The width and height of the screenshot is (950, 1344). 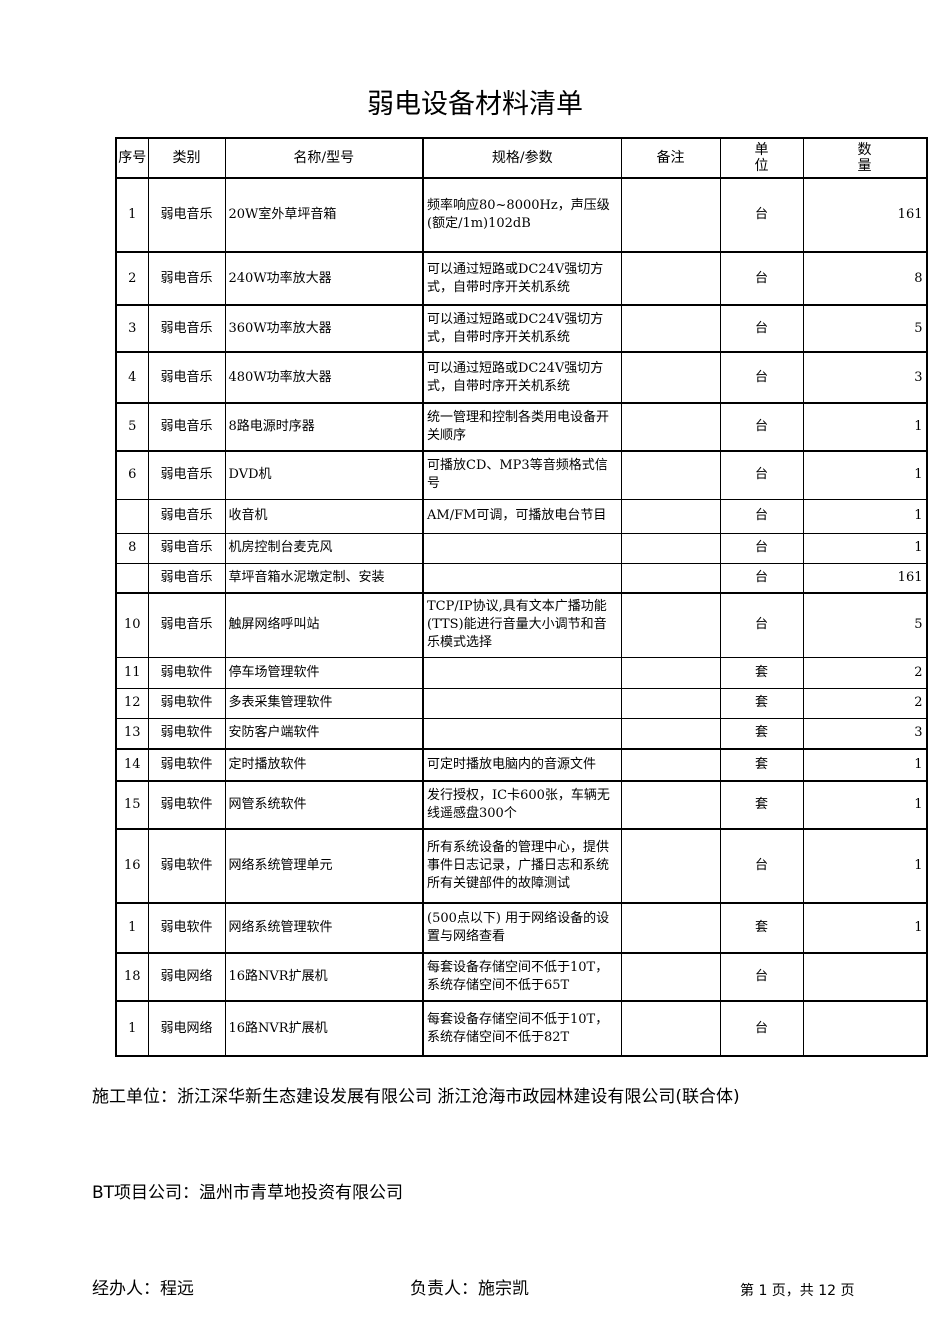 What do you see at coordinates (324, 866) in the screenshot?
I see `cell-name: 网络系统管理单元` at bounding box center [324, 866].